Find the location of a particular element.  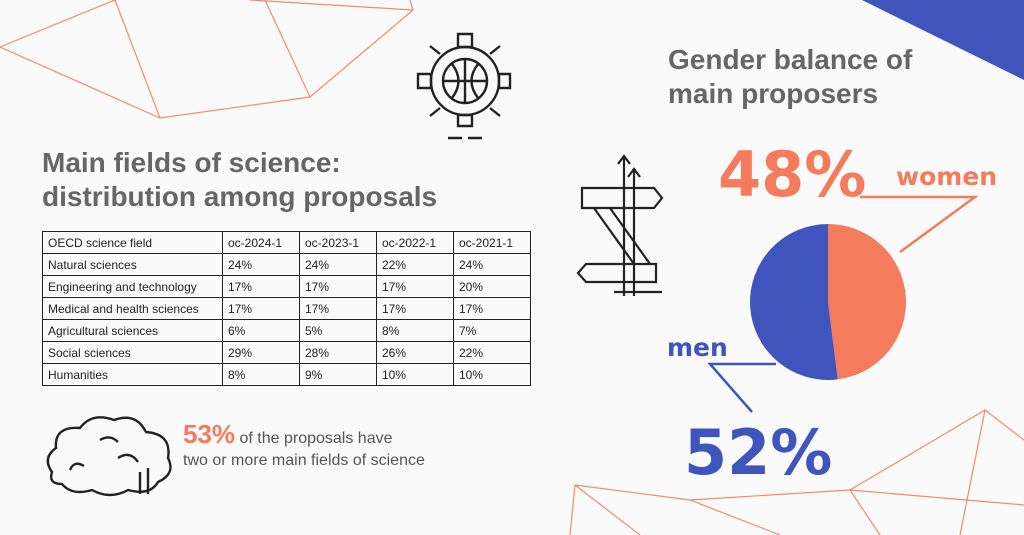

table-row: Social sciences 29% 28% 26% 22% is located at coordinates (286, 352).